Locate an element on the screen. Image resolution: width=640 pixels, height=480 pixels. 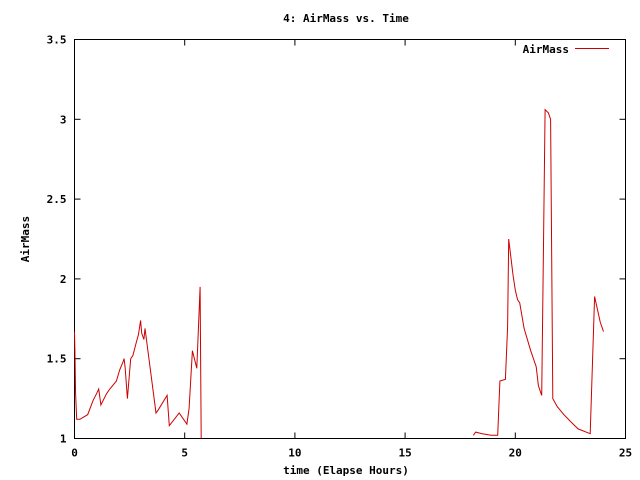
y-tick-label: 1.5 is located at coordinates (57, 359).